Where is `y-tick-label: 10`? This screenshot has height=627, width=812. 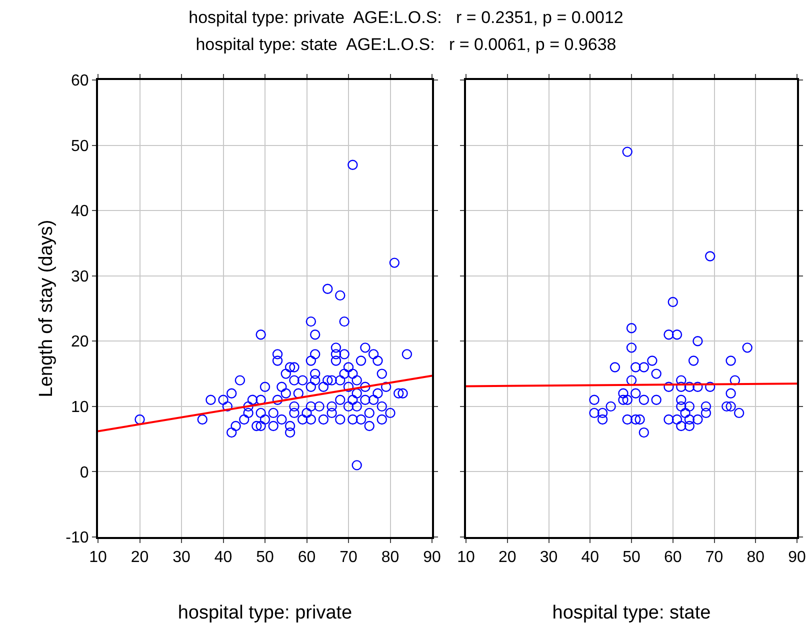 y-tick-label: 10 is located at coordinates (80, 407).